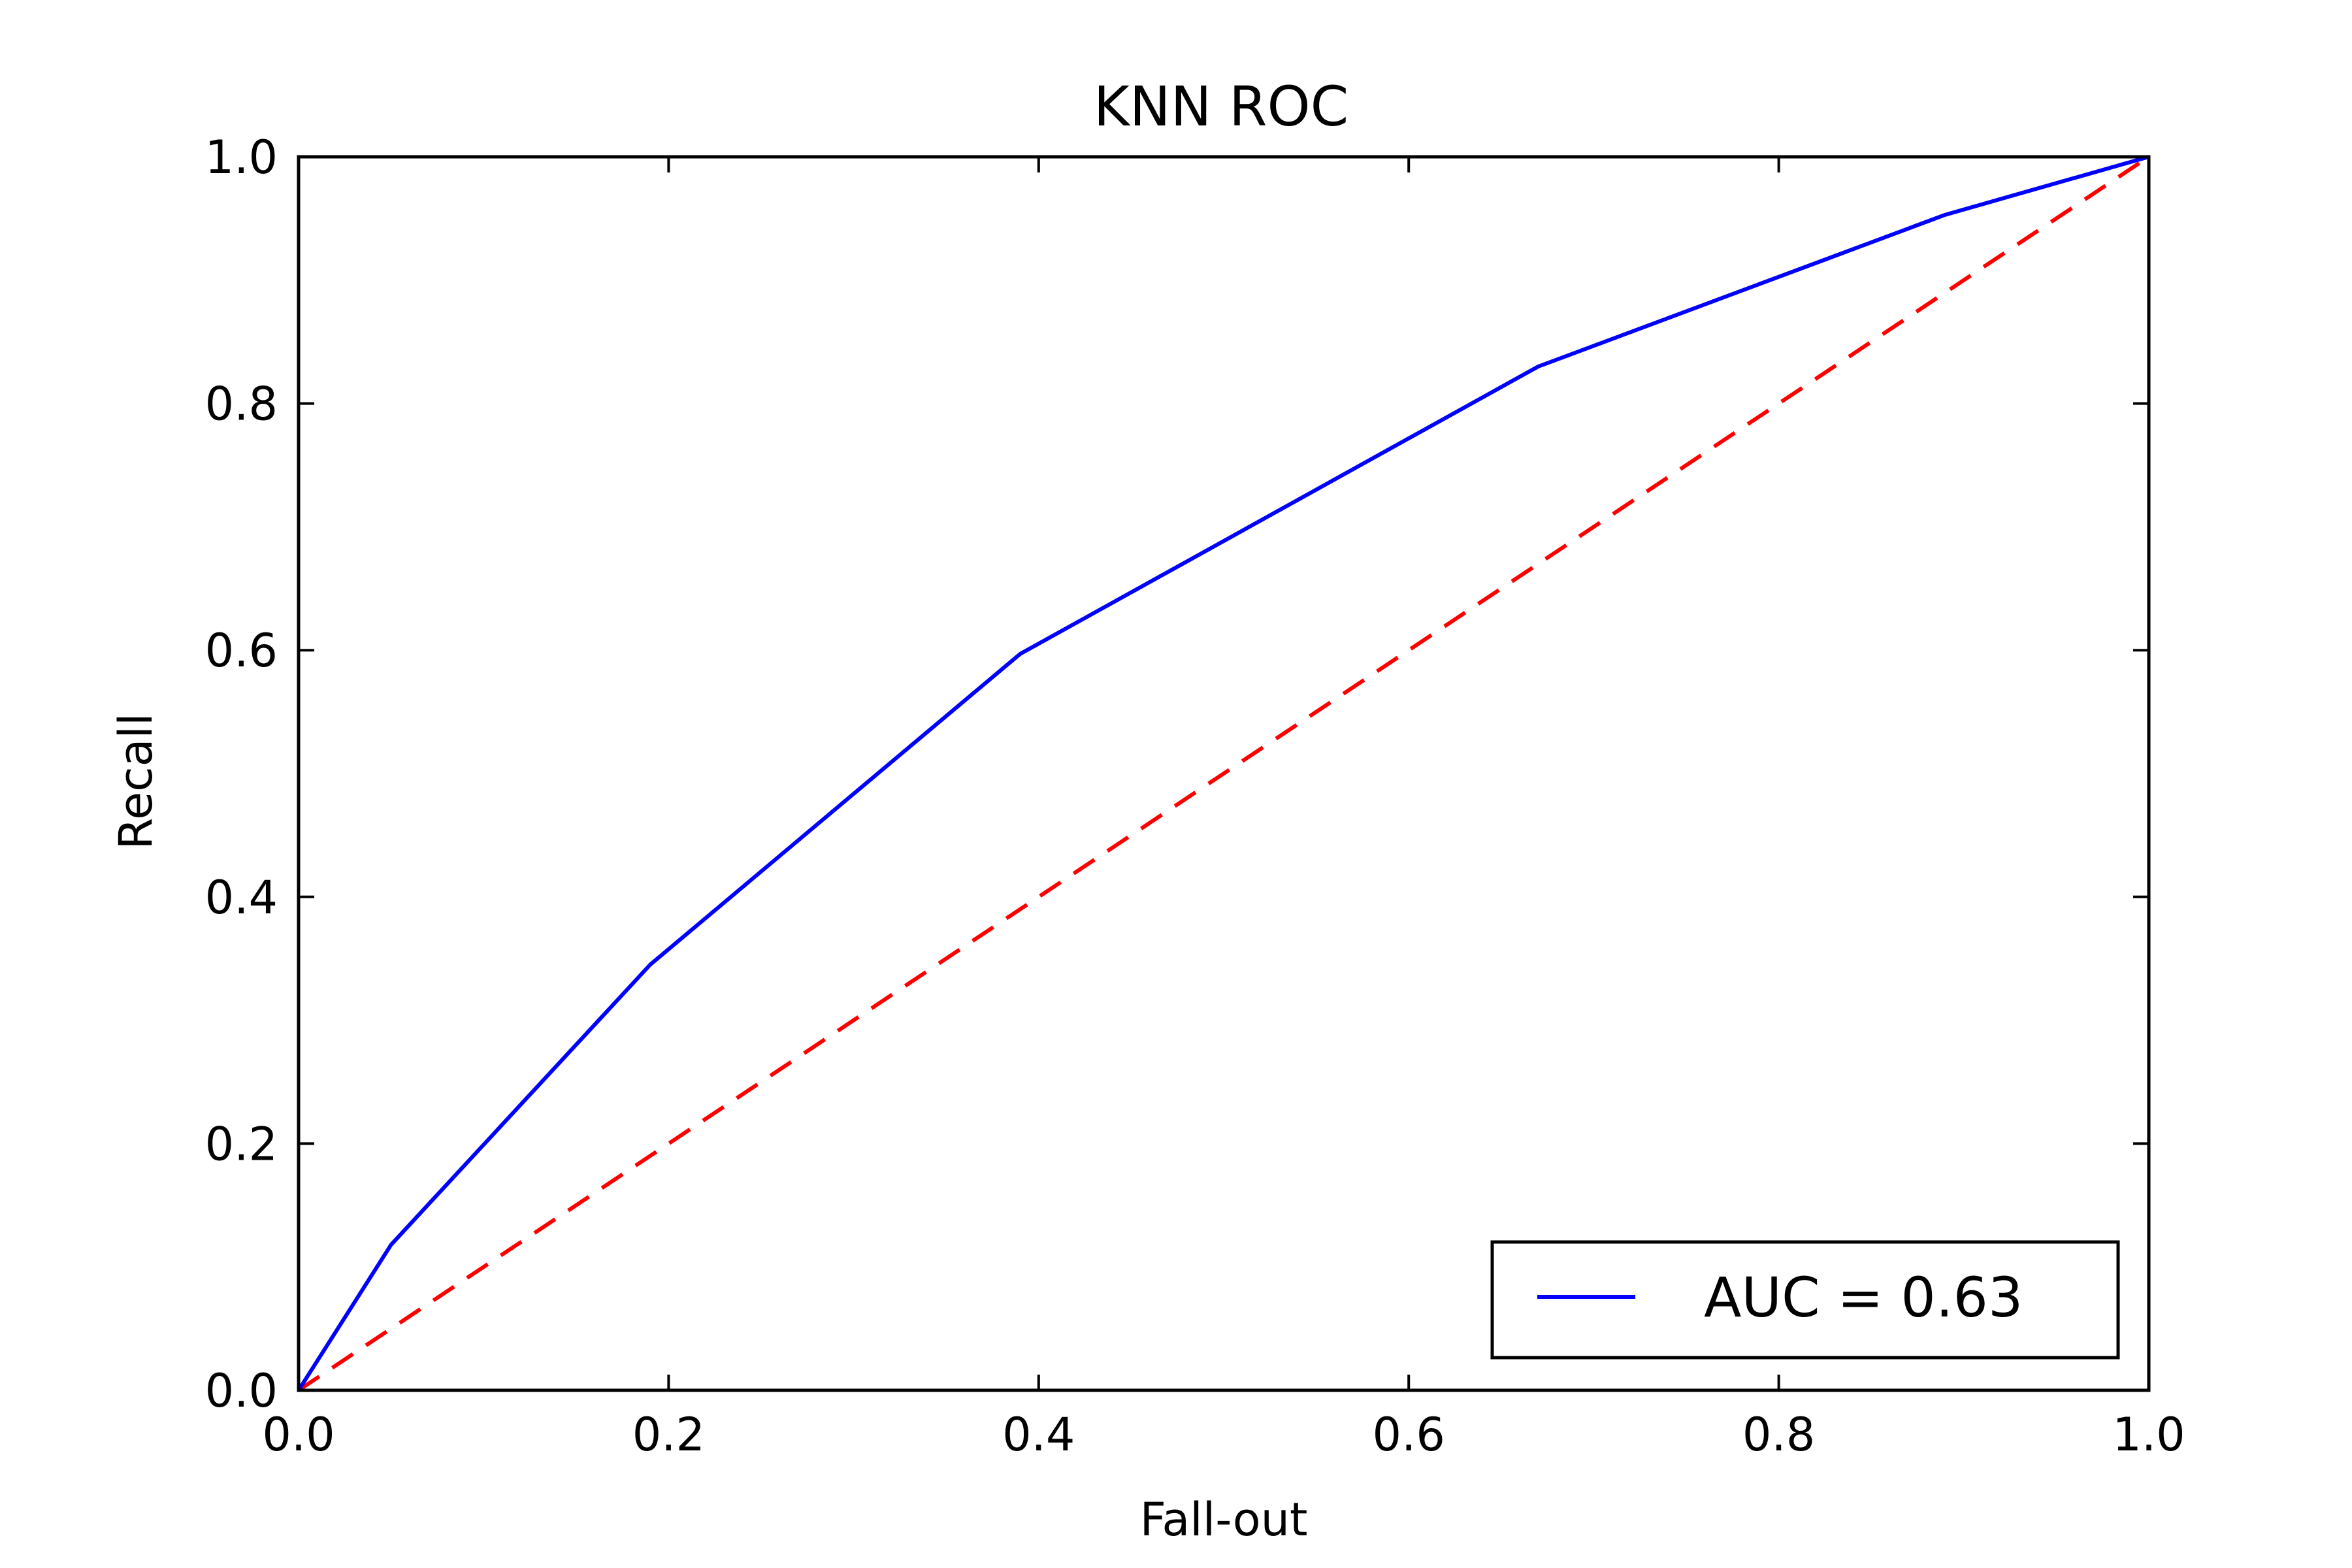 This screenshot has height=1568, width=2352. What do you see at coordinates (241, 1144) in the screenshot?
I see `y-tick-label: 0.2` at bounding box center [241, 1144].